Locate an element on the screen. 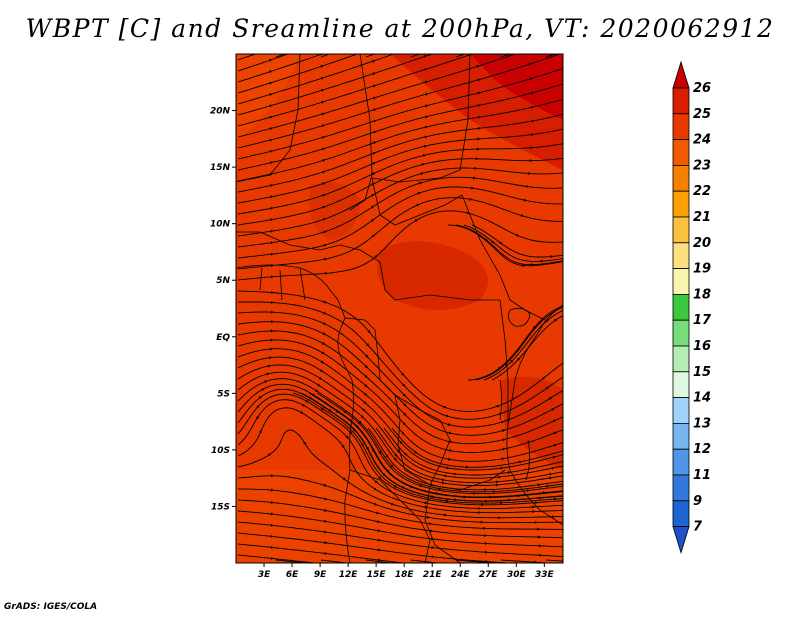 This screenshot has width=800, height=618. x-axis-ticks: 3E 6E 9E 12E 15E 18E 21E 24E 27E 30E 33E is located at coordinates (406, 571).